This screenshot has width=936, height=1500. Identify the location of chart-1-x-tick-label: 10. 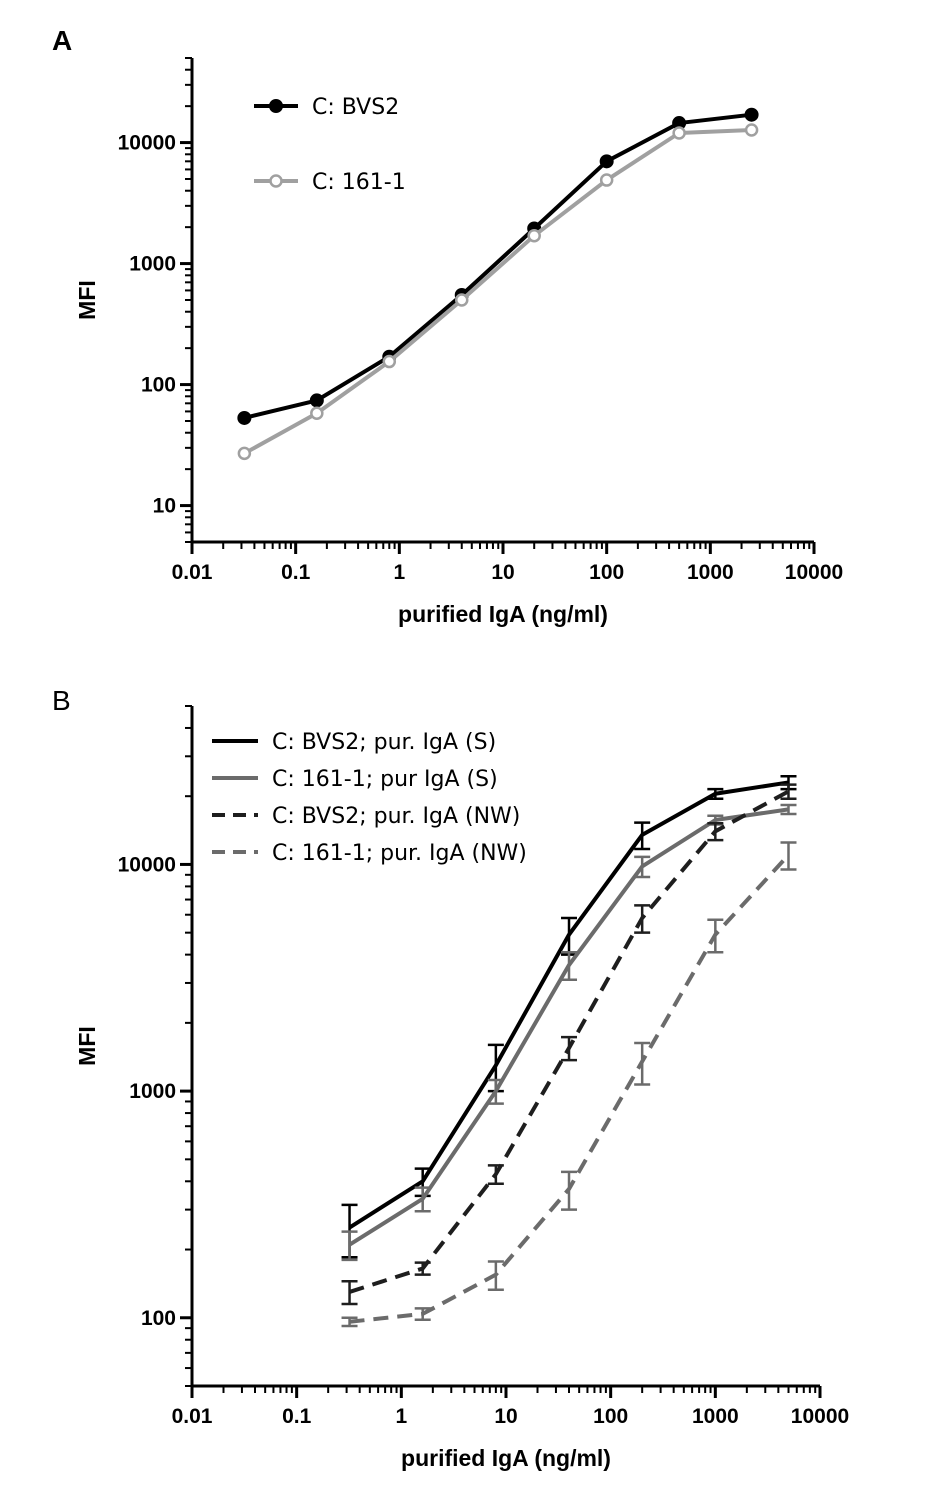
(505, 1416).